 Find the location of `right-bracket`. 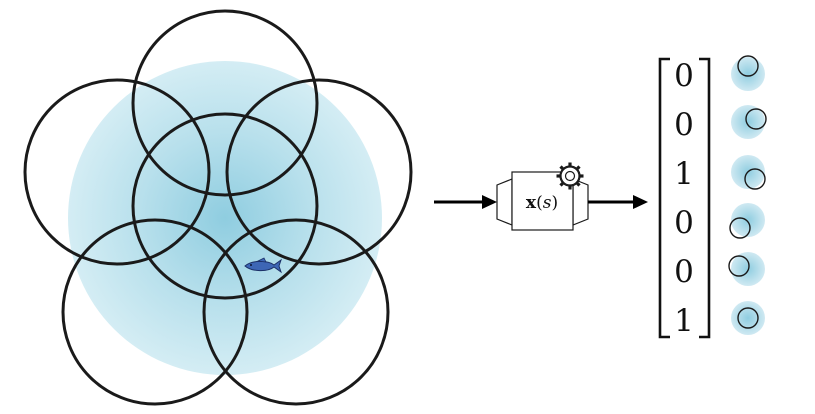

right-bracket is located at coordinates (705, 198).